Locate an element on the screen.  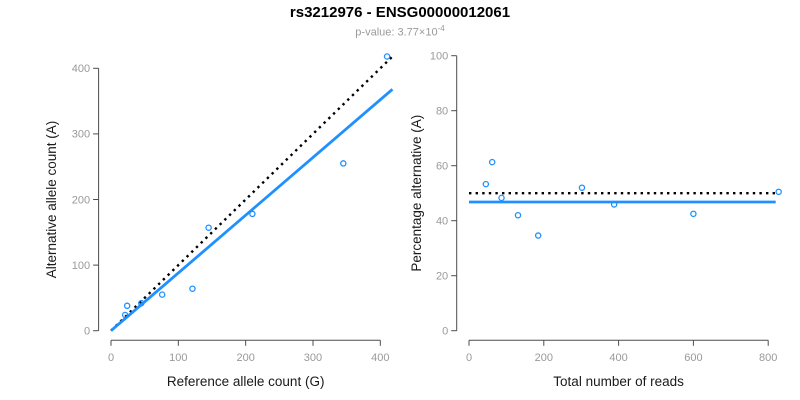
p-value-text: p-value: 3.77×10 is located at coordinates (396, 32).